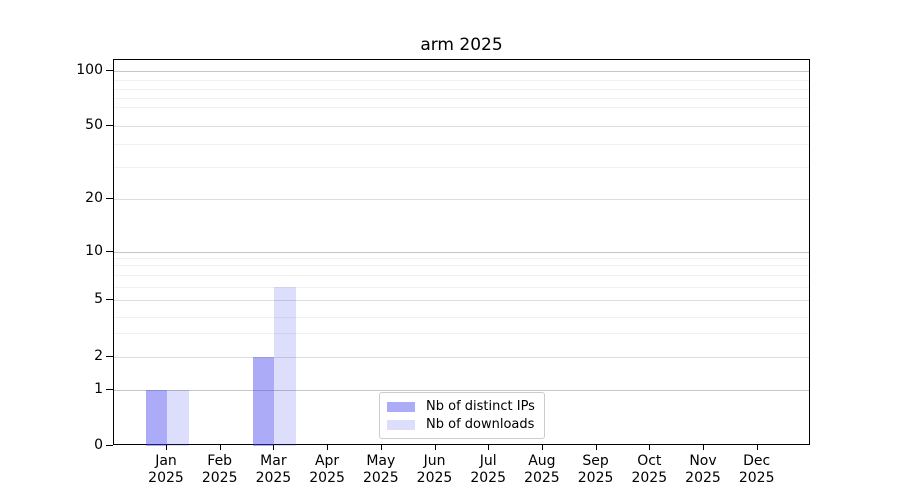 This screenshot has width=900, height=500. I want to click on x-tick-label: Dec 2025, so click(756, 469).